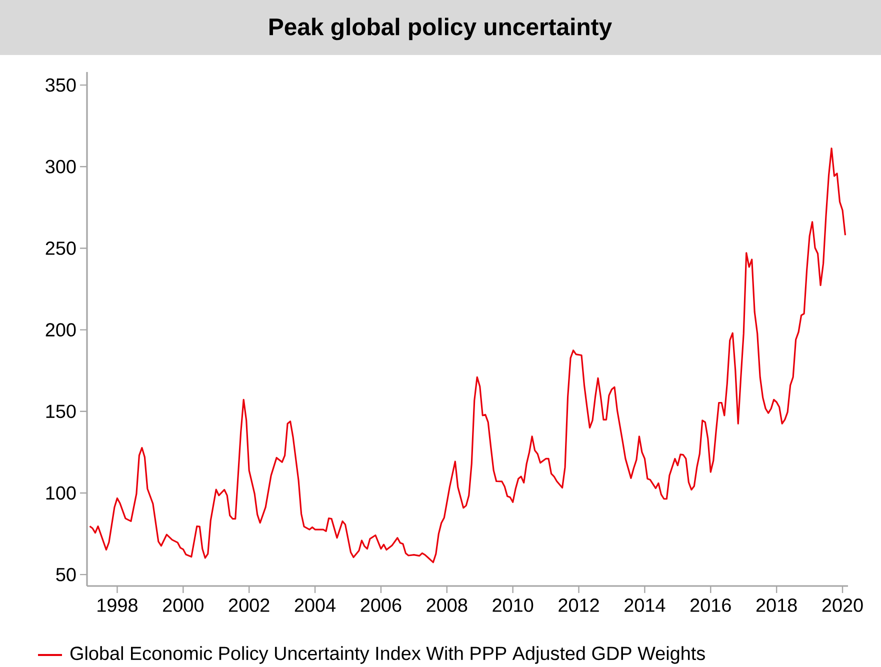 This screenshot has width=881, height=667. Describe the element at coordinates (776, 605) in the screenshot. I see `x-tick-label: 2018` at that location.